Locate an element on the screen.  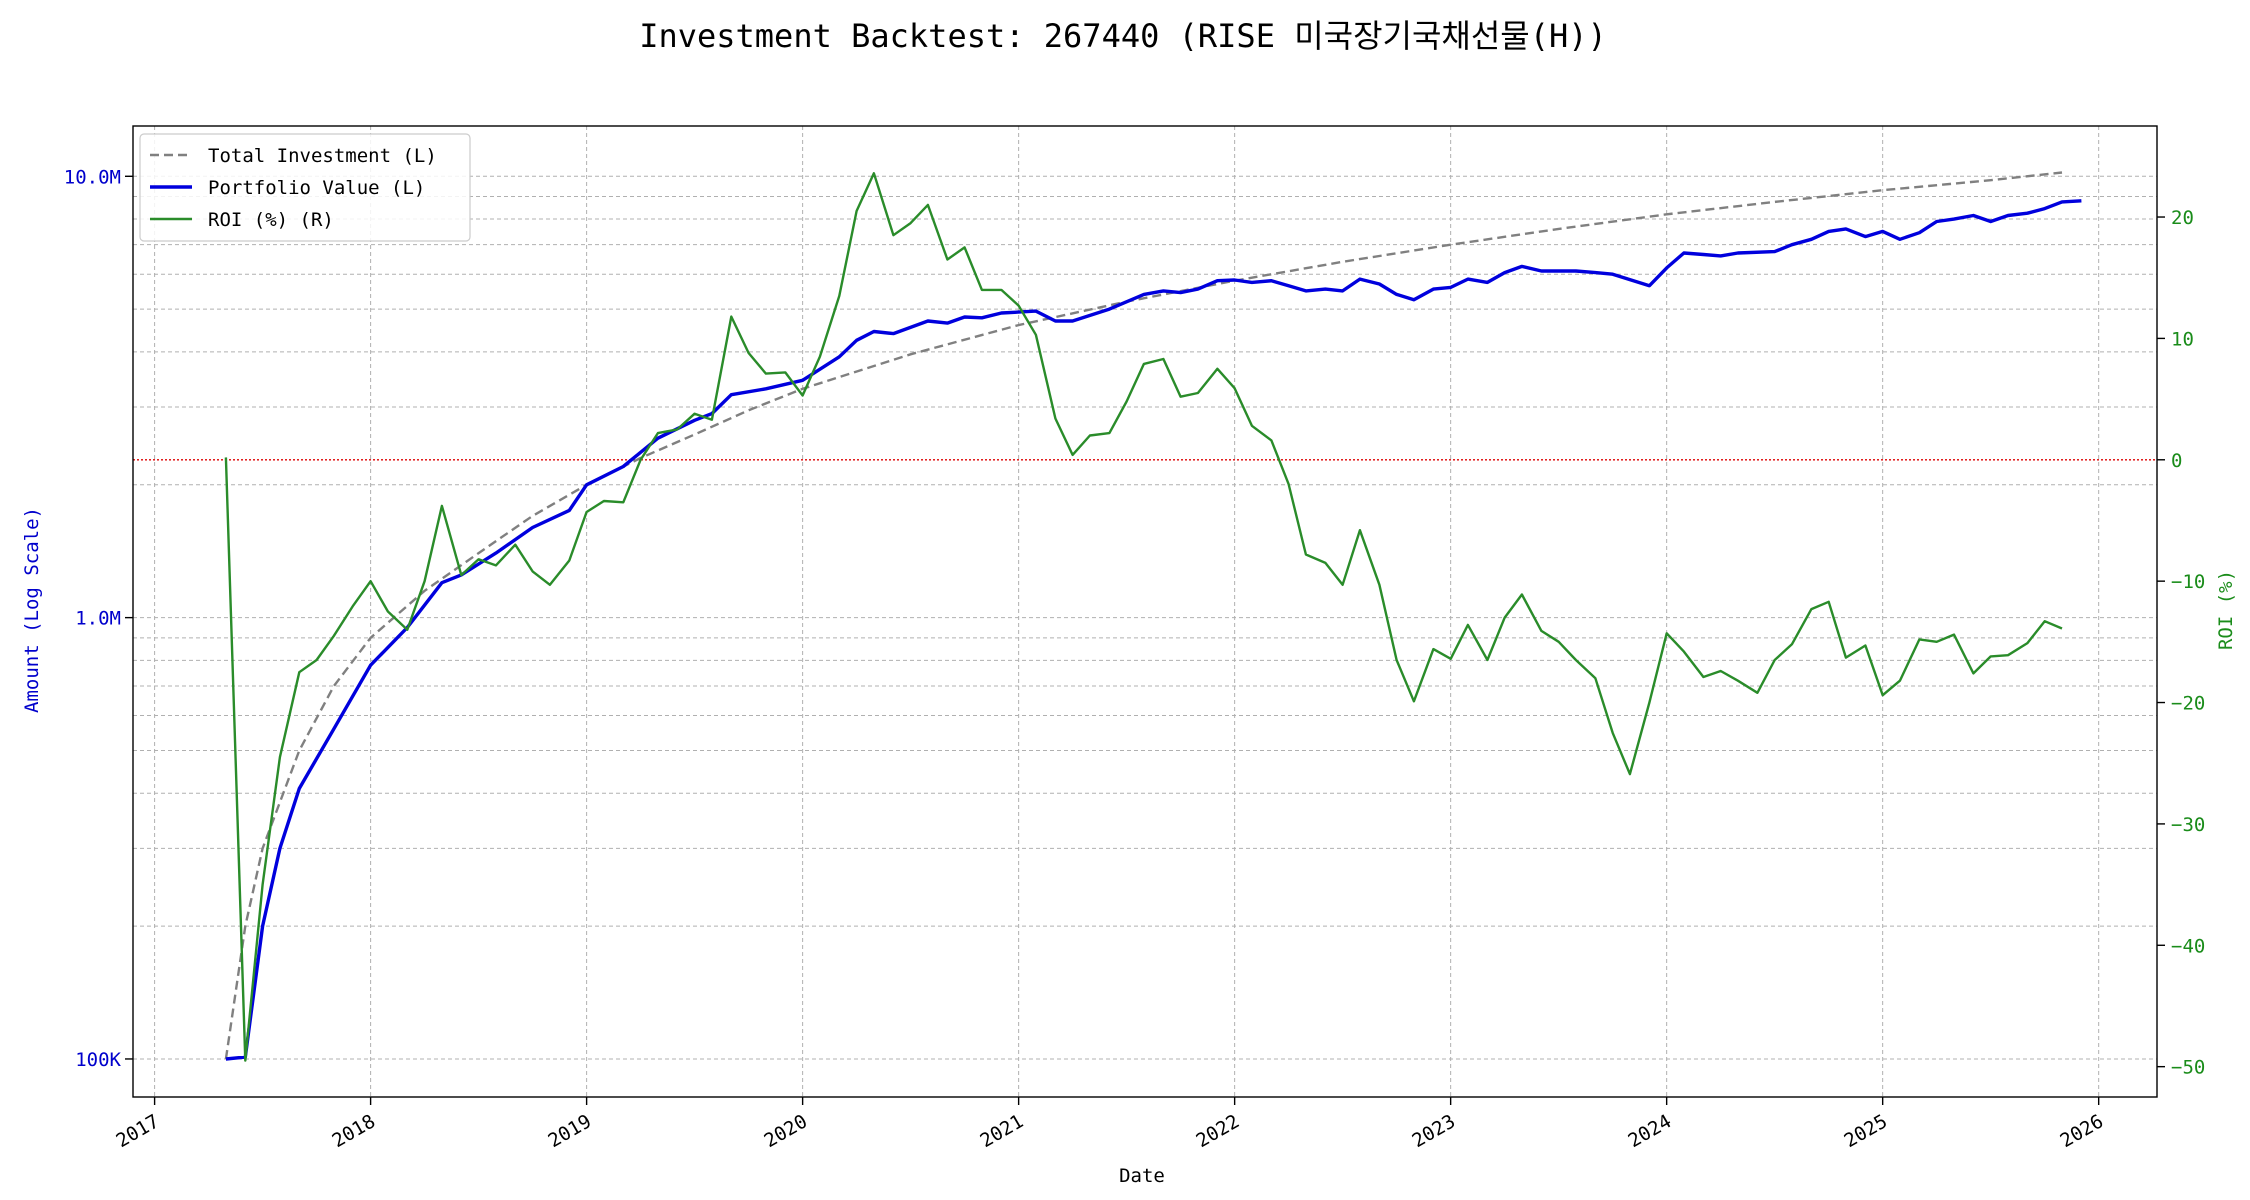
y-axis-right-label: ROI (%) is located at coordinates (2226, 610).